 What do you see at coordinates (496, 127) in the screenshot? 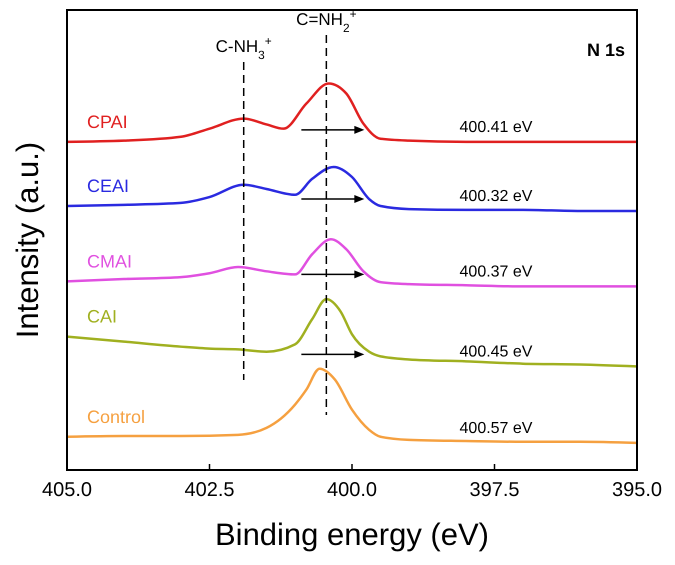
I see `annotation: 400.41 eV` at bounding box center [496, 127].